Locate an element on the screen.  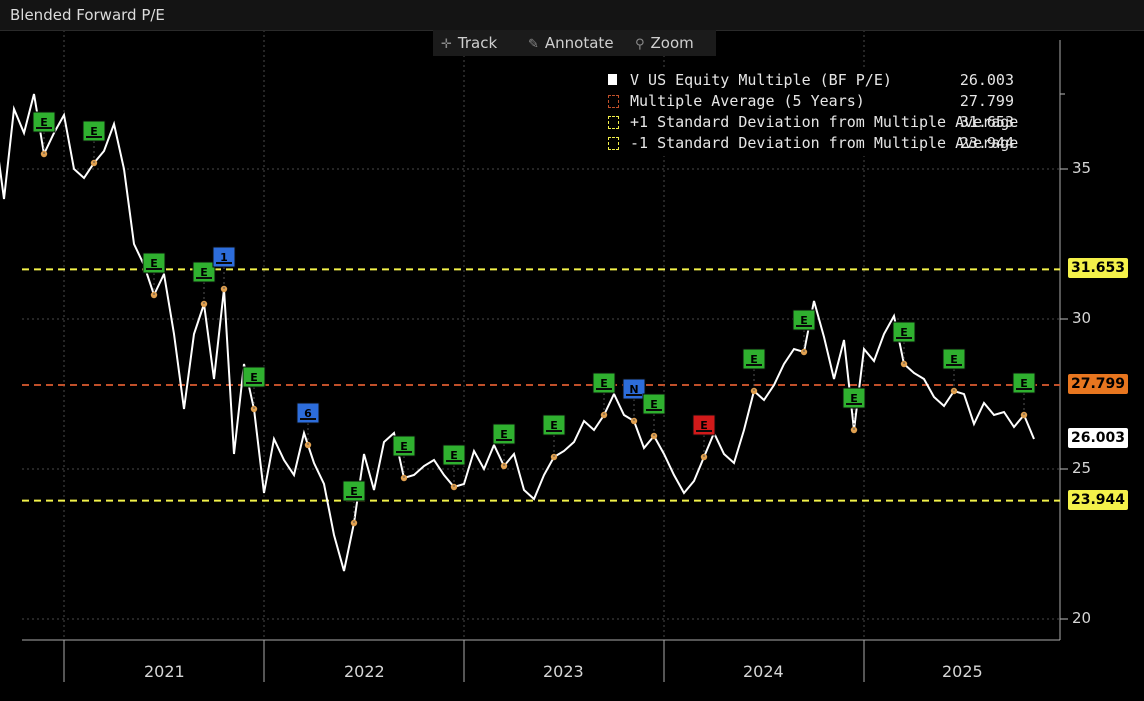
chart-toolbar: ✛ Track ✎ Annotate ⚲ Zoom is located at coordinates (574, 43).